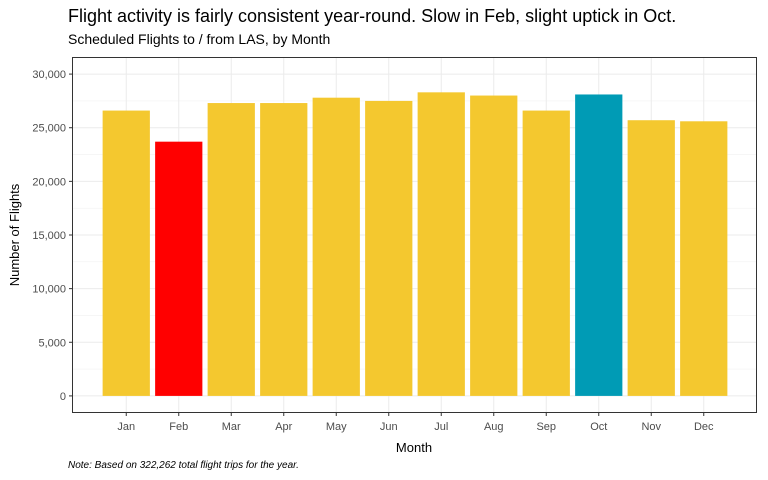 The height and width of the screenshot is (480, 768). Describe the element at coordinates (49, 236) in the screenshot. I see `y-tick-label: 15,000` at that location.